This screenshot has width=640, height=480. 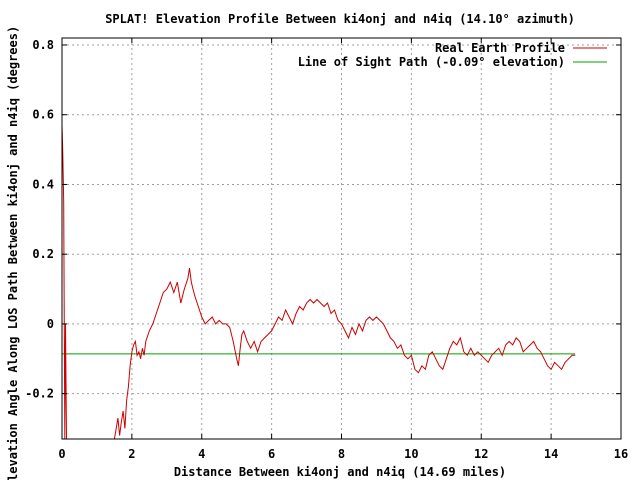 What do you see at coordinates (50, 324) in the screenshot?
I see `y-tick-label: 0` at bounding box center [50, 324].